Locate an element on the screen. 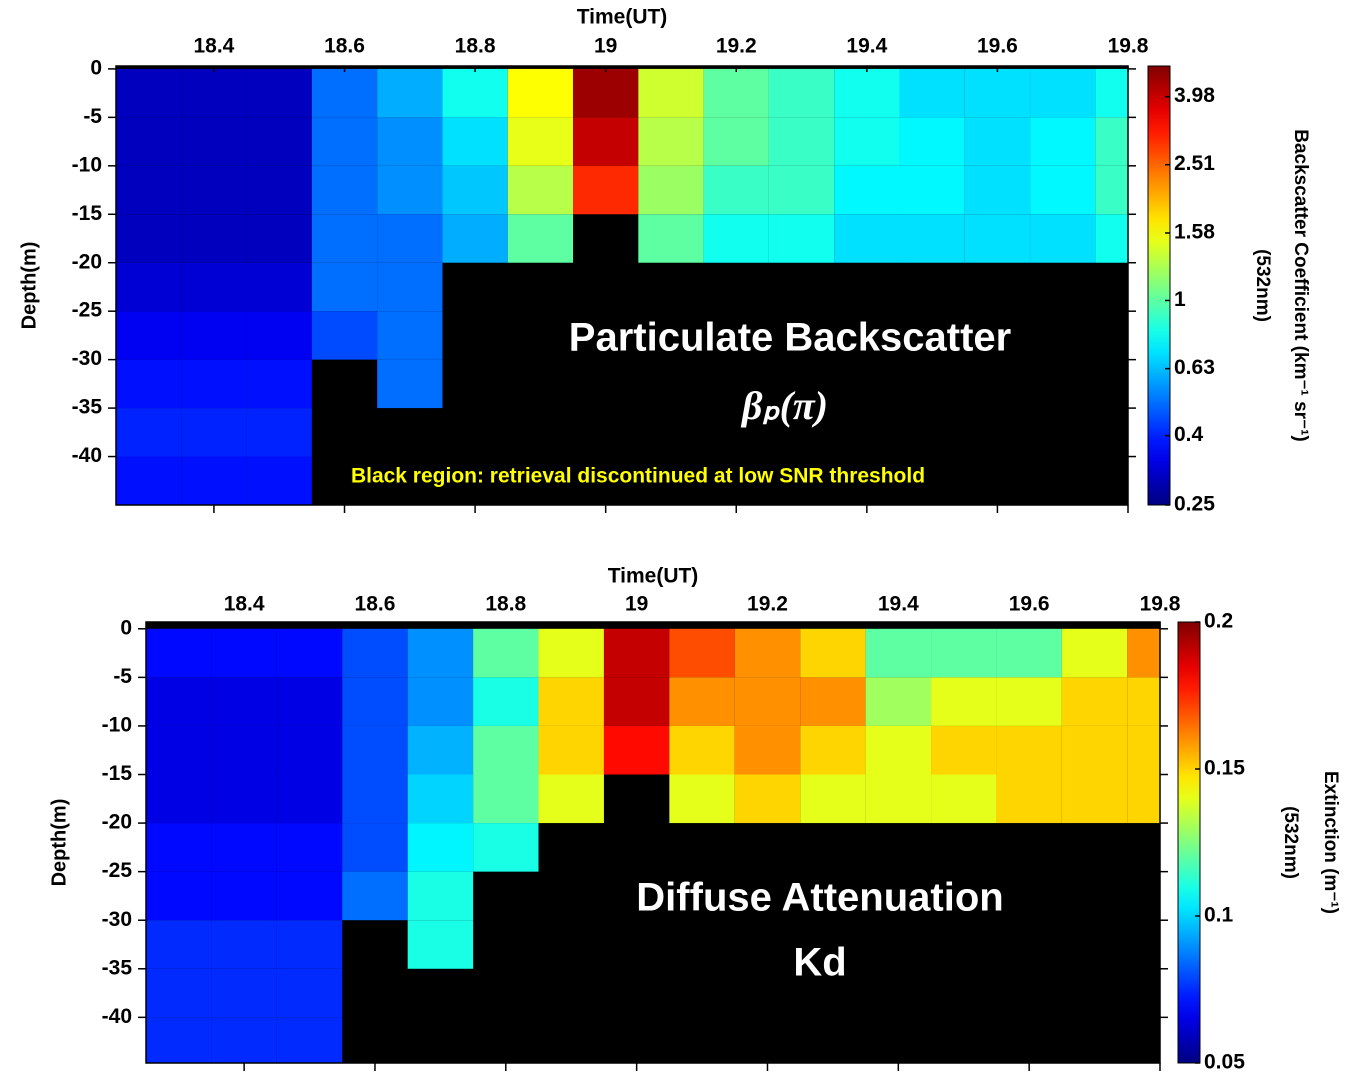  x-tick-label: 18.4 is located at coordinates (244, 604).